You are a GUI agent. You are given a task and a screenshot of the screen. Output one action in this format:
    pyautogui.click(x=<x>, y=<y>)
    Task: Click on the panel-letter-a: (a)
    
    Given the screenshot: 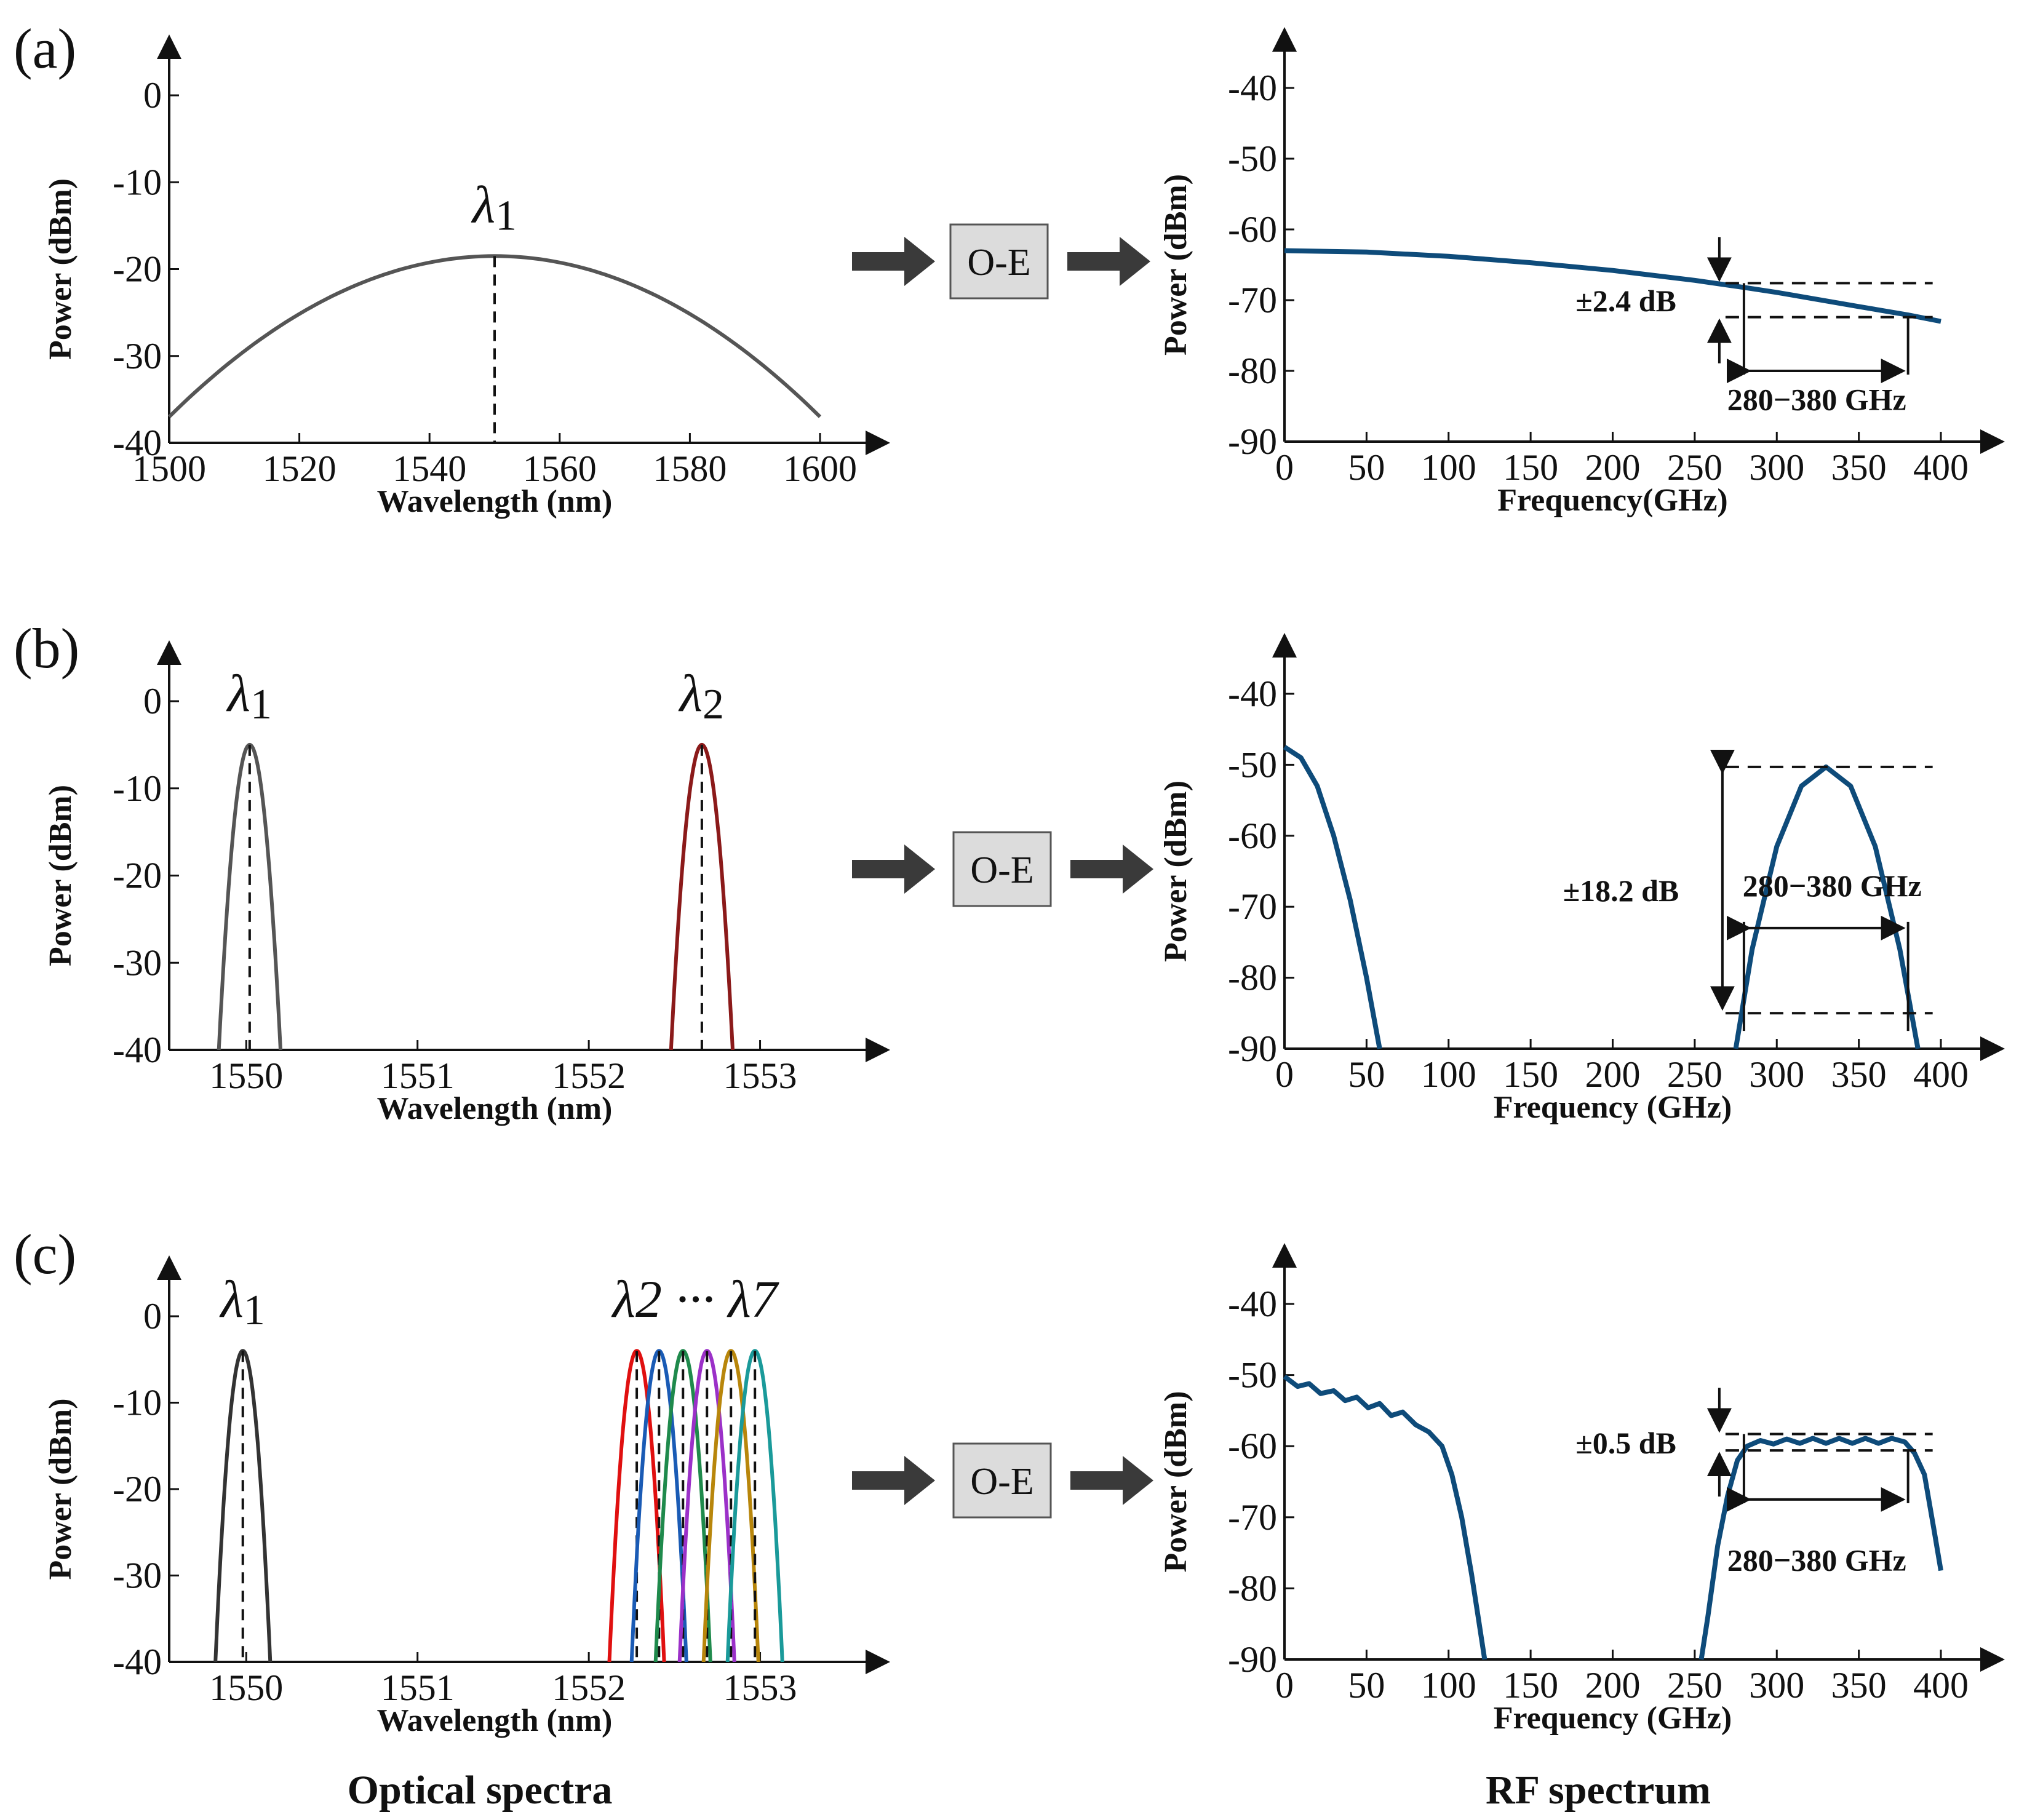 What is the action you would take?
    pyautogui.click(x=45, y=49)
    